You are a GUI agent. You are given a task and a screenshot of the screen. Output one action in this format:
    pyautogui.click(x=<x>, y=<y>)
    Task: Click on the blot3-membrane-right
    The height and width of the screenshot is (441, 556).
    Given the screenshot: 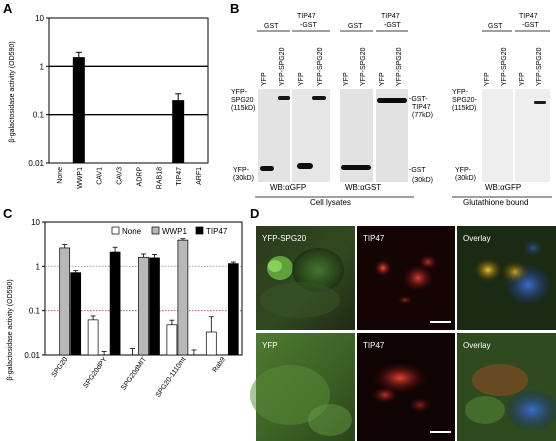 What is the action you would take?
    pyautogui.click(x=532, y=135)
    